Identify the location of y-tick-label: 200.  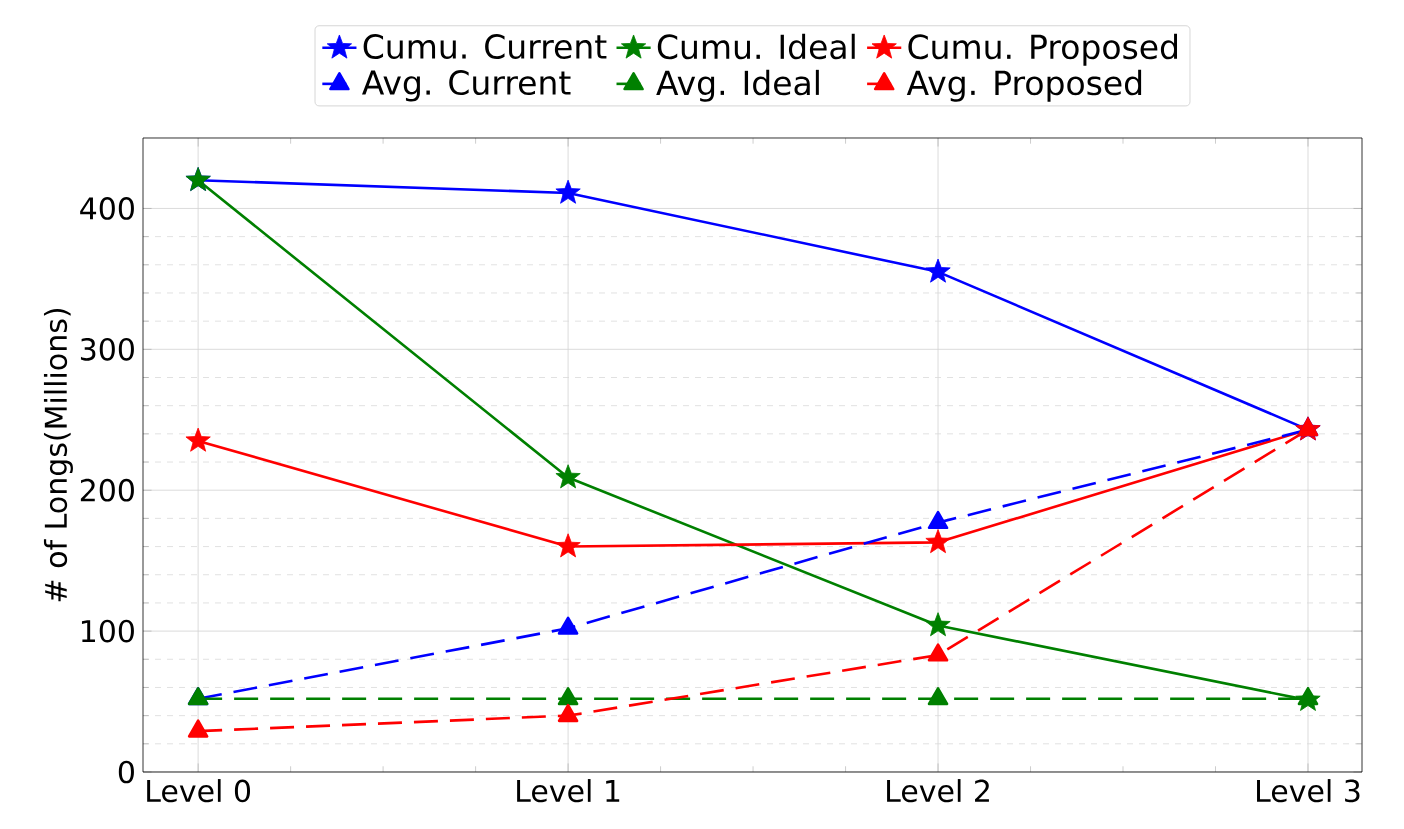
(107, 490).